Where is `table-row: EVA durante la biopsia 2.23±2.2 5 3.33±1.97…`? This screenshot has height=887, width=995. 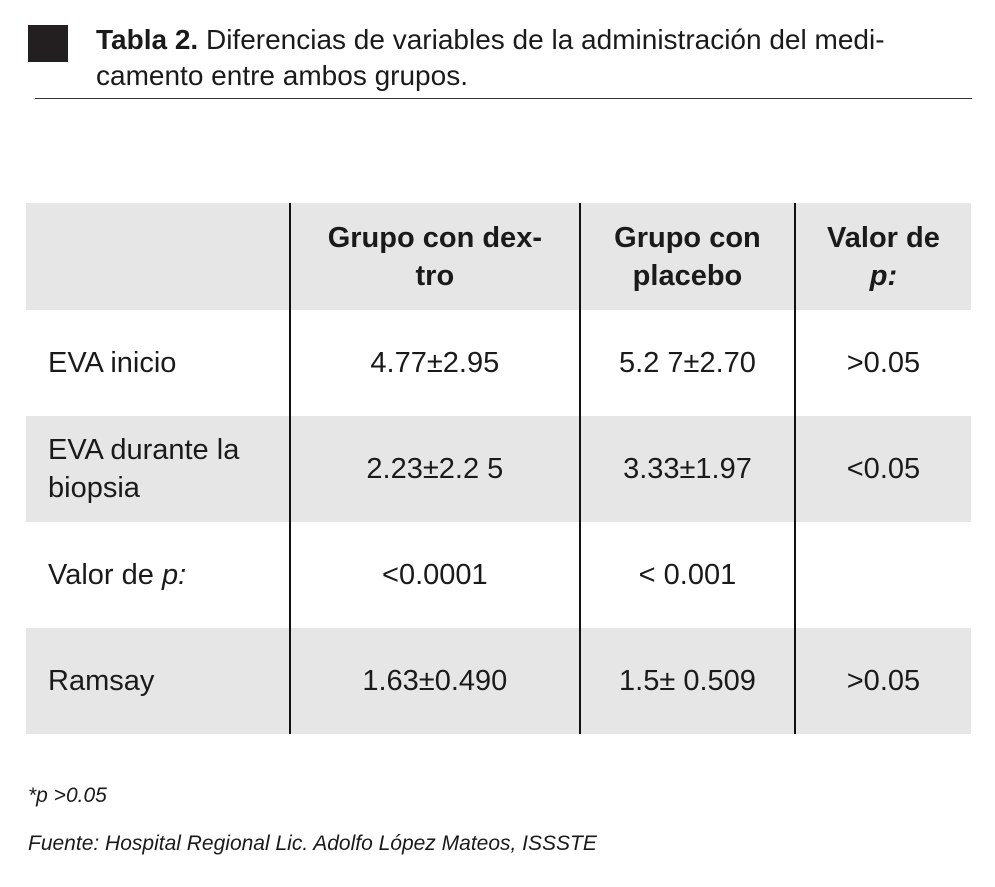
table-row: EVA durante la biopsia 2.23±2.2 5 3.33±1.97… is located at coordinates (498, 469).